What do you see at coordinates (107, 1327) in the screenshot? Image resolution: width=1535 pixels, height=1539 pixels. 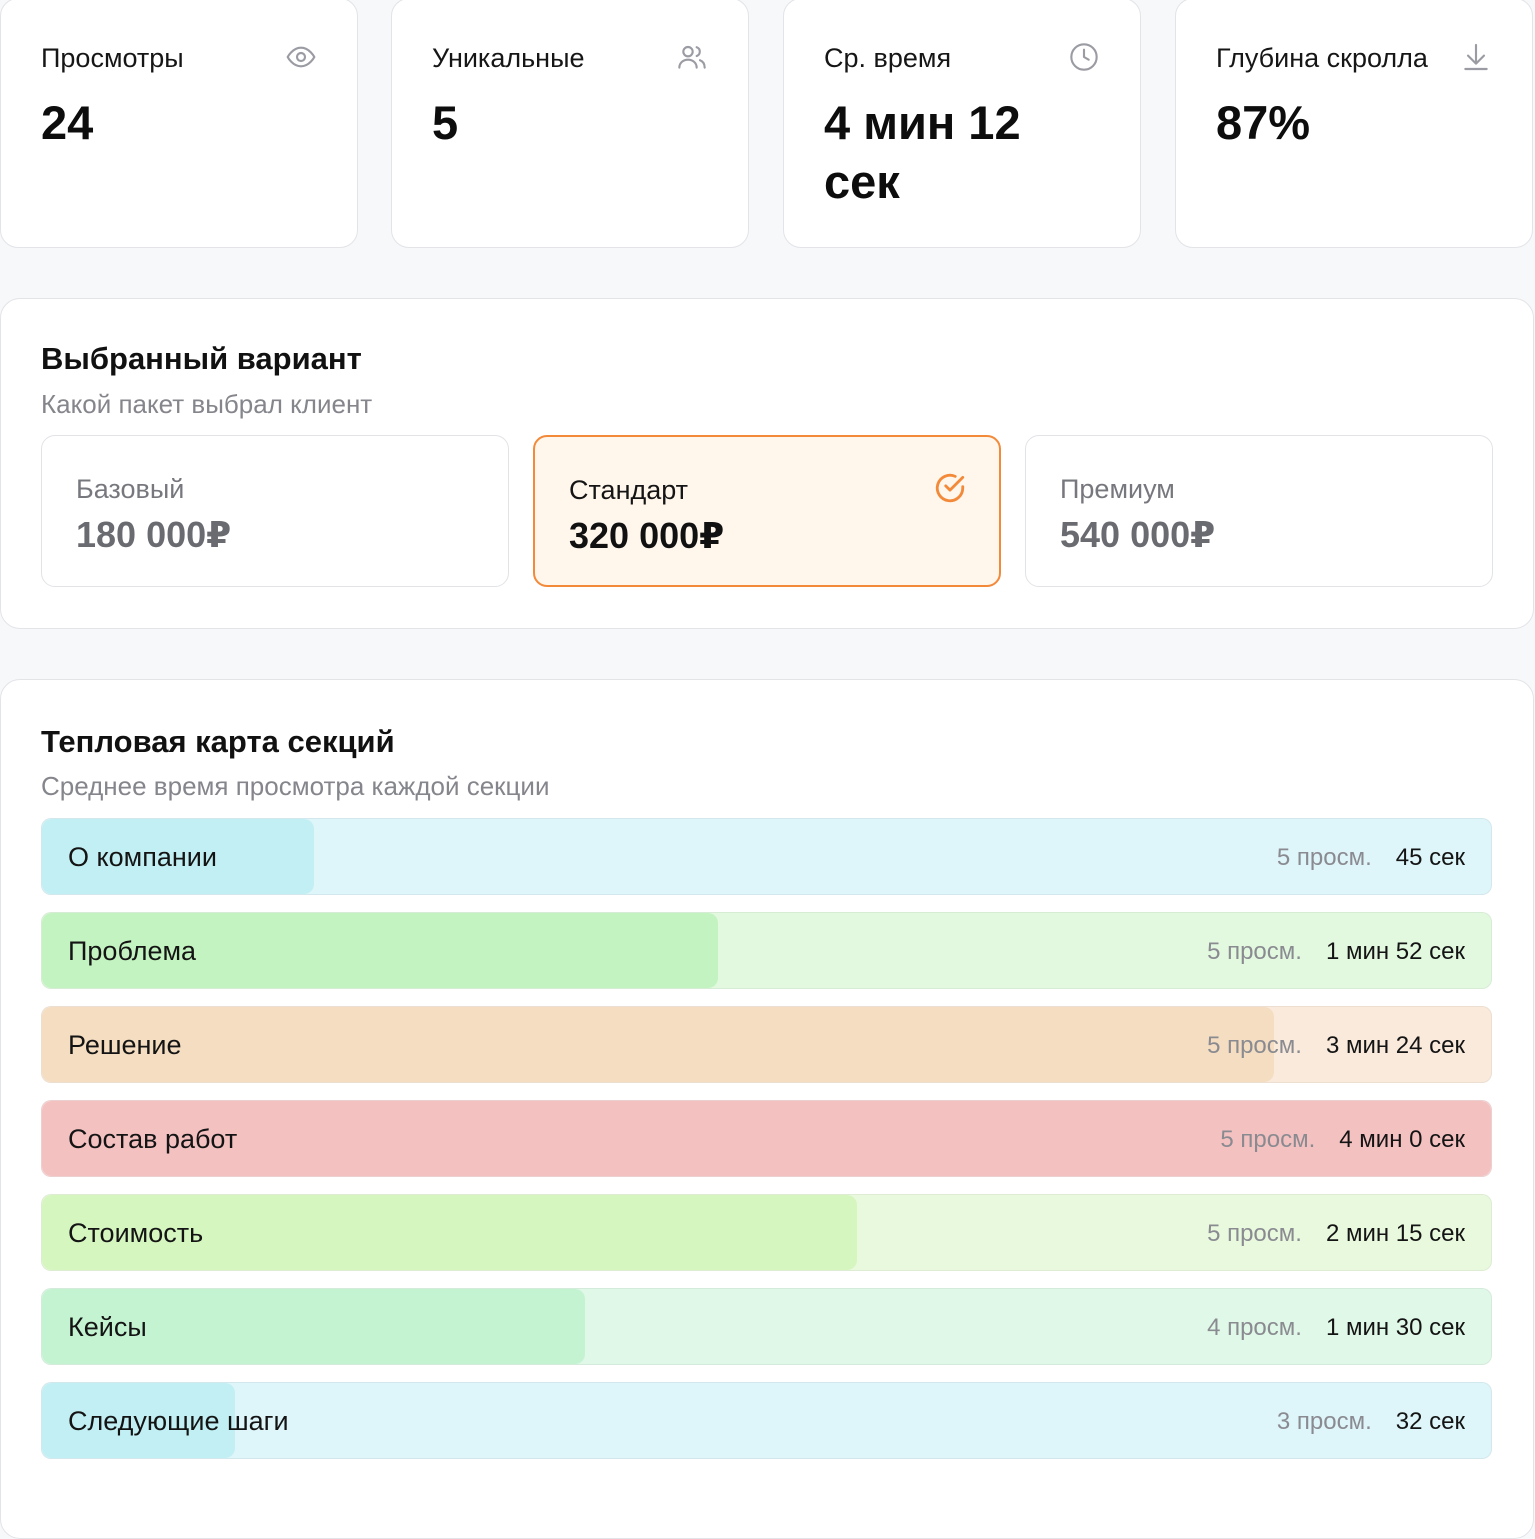 I see `heatmap-row-label: Кейсы` at bounding box center [107, 1327].